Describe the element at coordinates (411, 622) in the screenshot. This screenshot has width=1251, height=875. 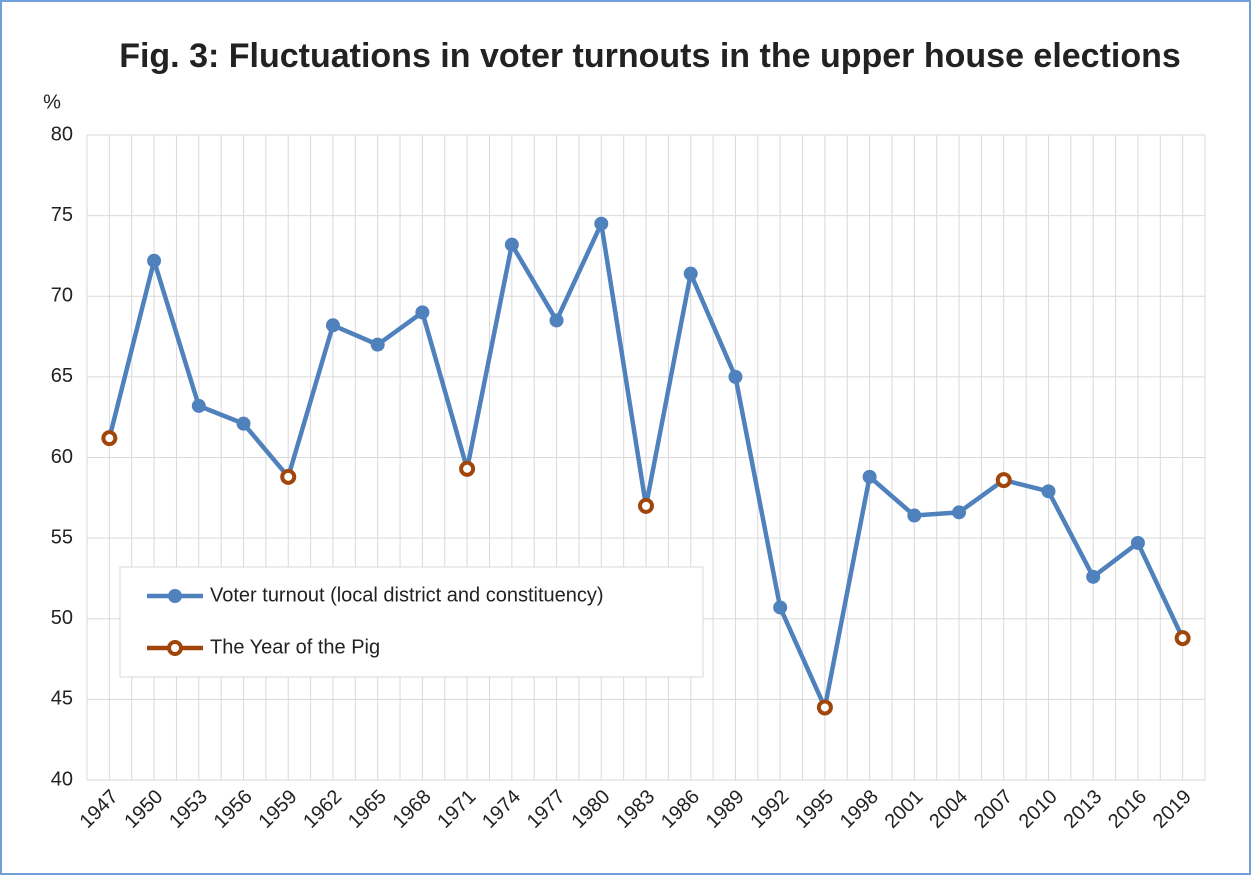
I see `legend-box` at that location.